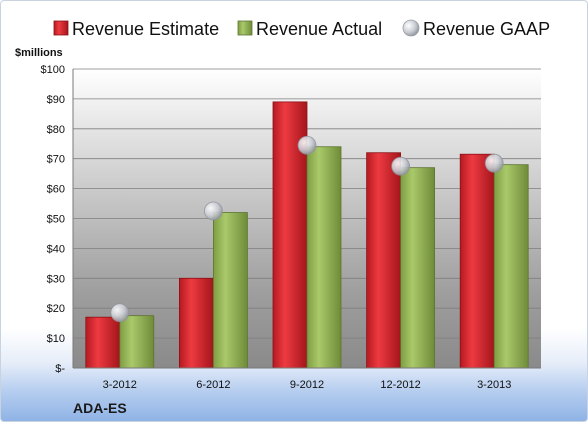 The width and height of the screenshot is (588, 422). I want to click on bar-revenue-actual-9-2012, so click(324, 257).